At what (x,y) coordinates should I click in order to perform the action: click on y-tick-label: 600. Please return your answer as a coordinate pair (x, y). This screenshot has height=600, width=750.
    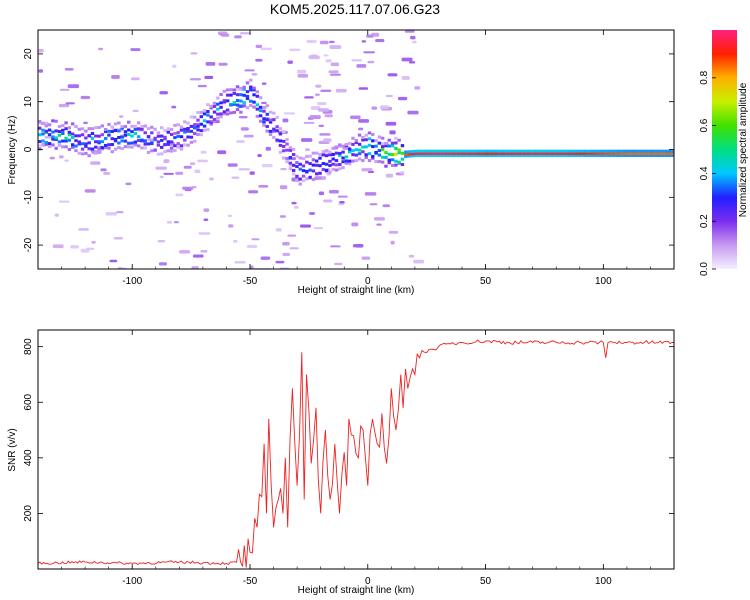
    Looking at the image, I should click on (28, 401).